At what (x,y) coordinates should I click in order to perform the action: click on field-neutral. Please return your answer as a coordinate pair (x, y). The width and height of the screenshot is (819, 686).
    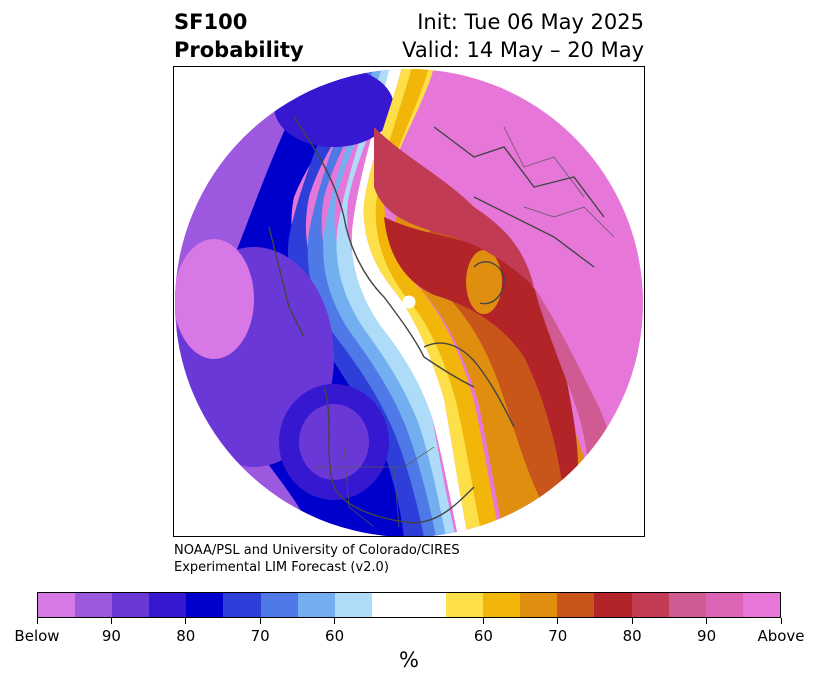
    Looking at the image, I should click on (409, 302).